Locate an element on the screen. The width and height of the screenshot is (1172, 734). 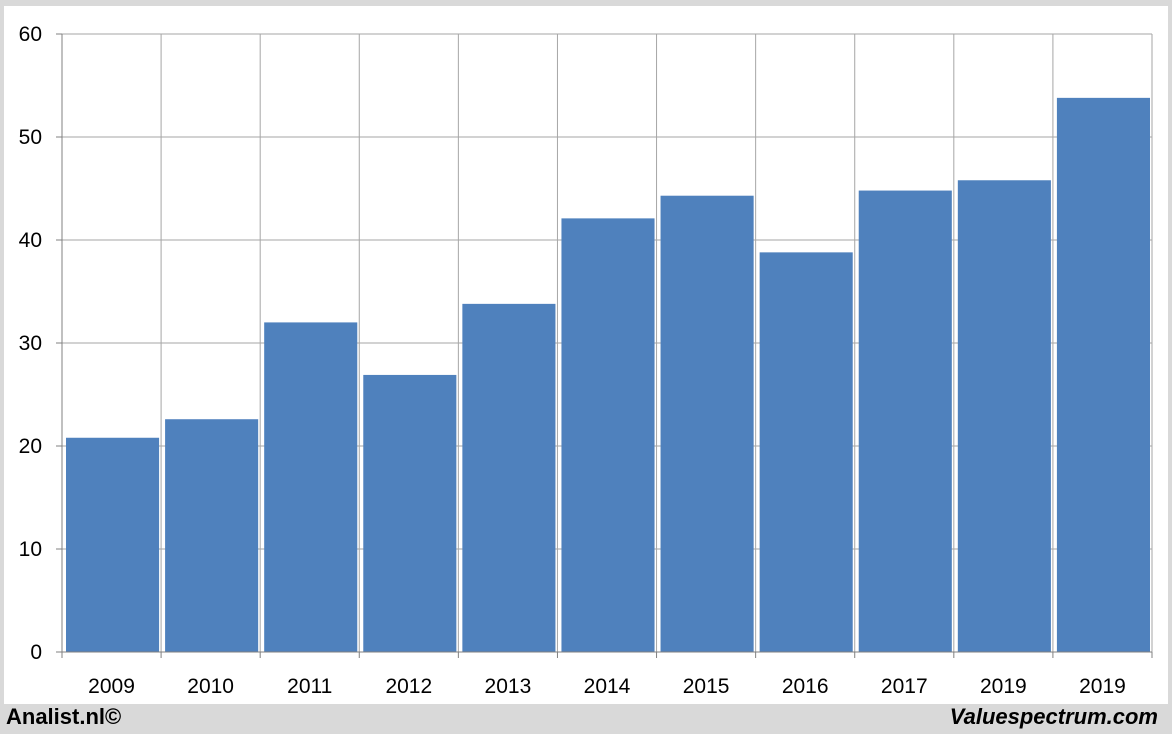
y-tick-label: 20 is located at coordinates (30, 446).